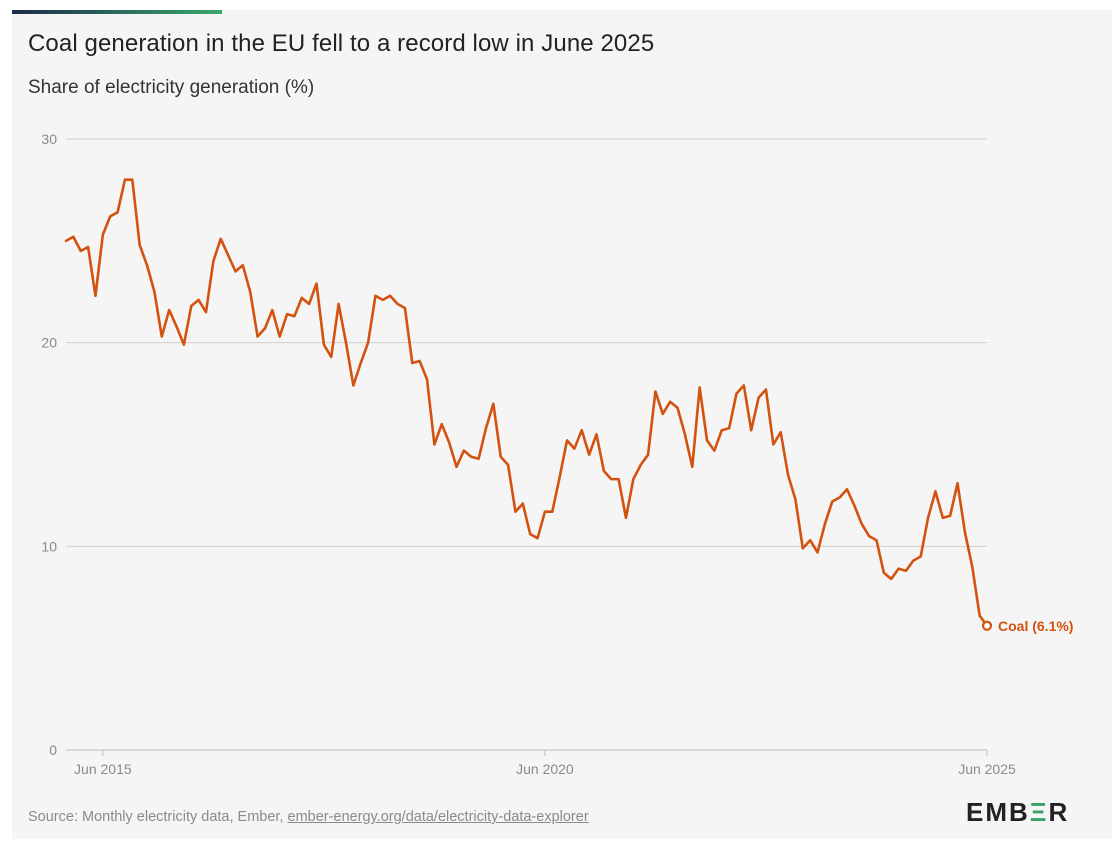 The width and height of the screenshot is (1115, 842). Describe the element at coordinates (49, 546) in the screenshot. I see `y-tick-label: 10` at that location.